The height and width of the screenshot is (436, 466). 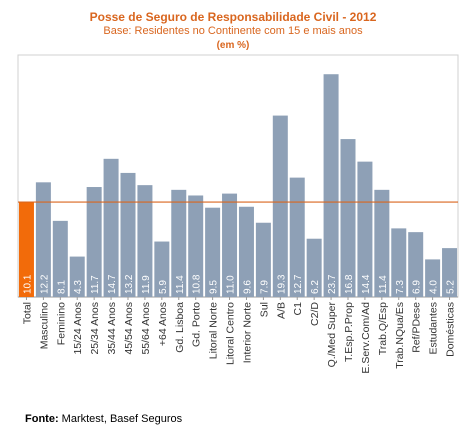 What do you see at coordinates (233, 45) in the screenshot?
I see `chart-unit-note: (em %)` at bounding box center [233, 45].